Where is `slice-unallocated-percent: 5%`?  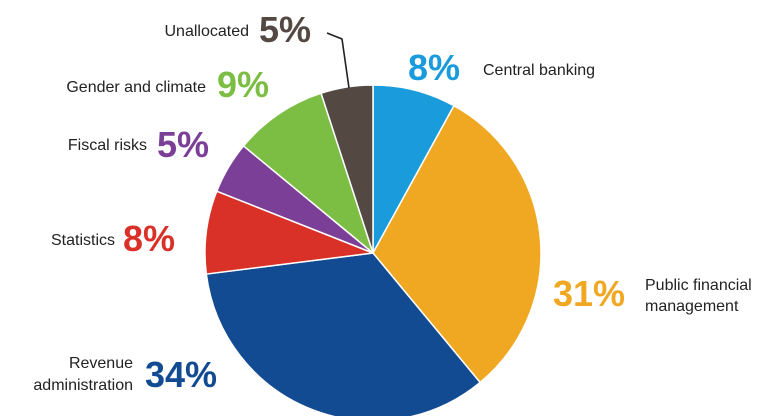 slice-unallocated-percent: 5% is located at coordinates (285, 29).